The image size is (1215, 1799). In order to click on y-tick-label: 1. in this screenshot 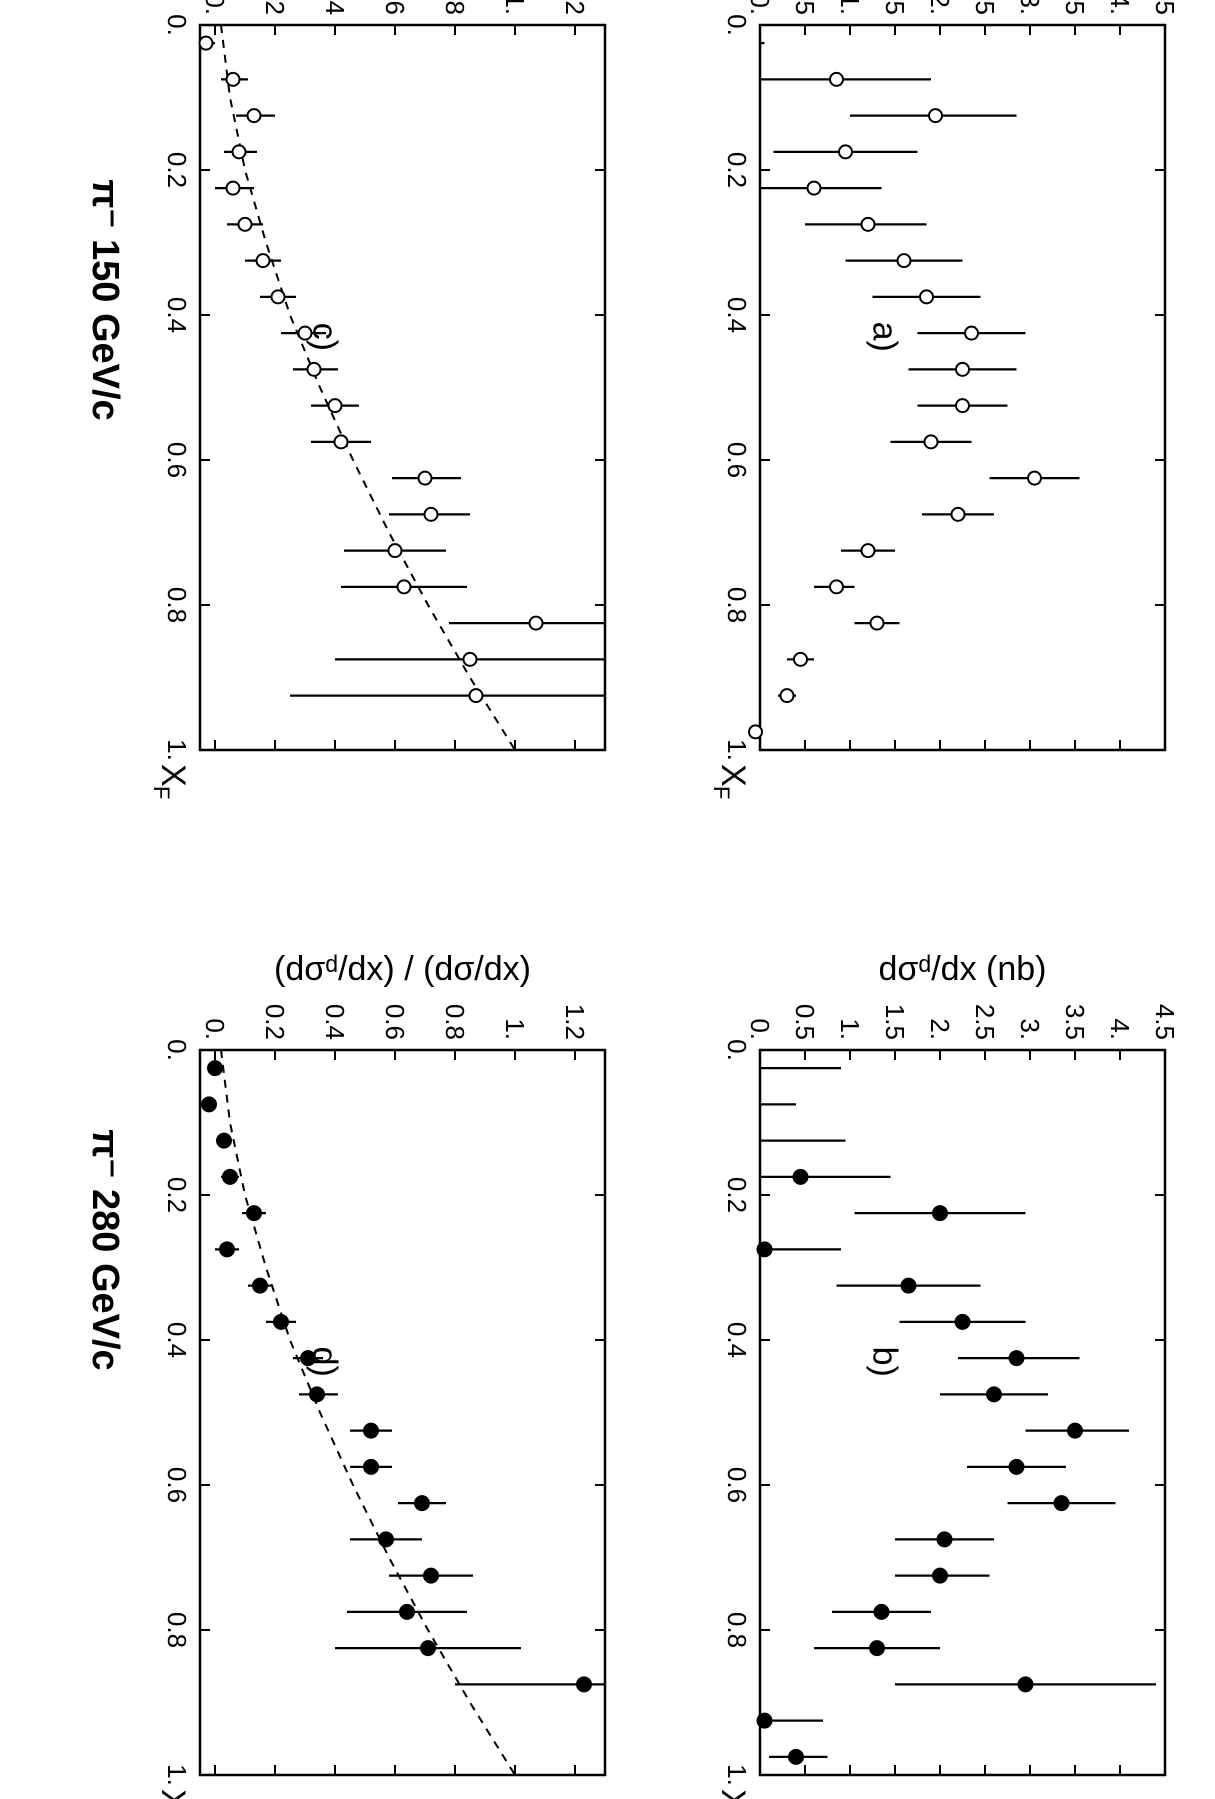, I will do `click(850, 7)`.